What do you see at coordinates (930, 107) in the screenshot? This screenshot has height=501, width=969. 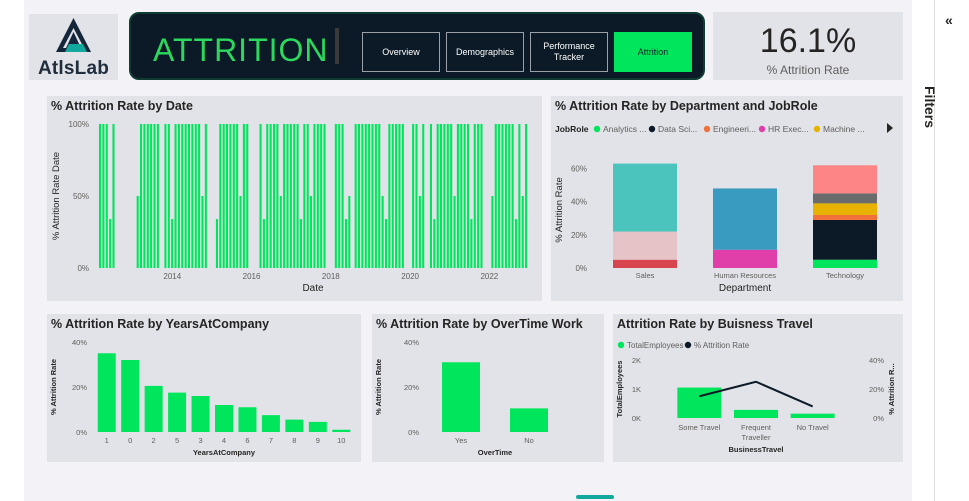 I see `filters-label: Filters` at bounding box center [930, 107].